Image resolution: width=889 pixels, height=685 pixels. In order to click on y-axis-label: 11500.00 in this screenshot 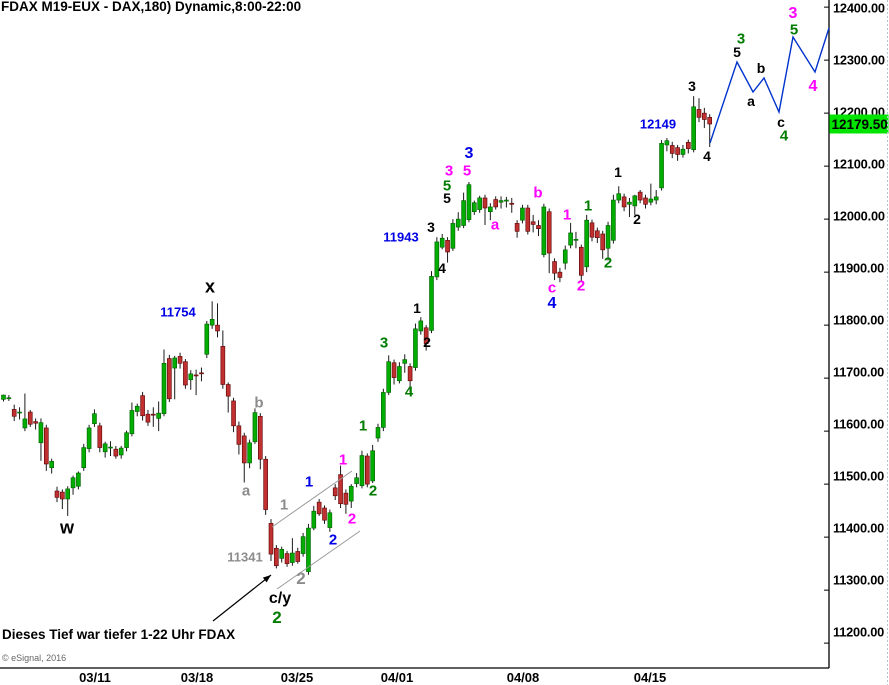, I will do `click(858, 476)`.